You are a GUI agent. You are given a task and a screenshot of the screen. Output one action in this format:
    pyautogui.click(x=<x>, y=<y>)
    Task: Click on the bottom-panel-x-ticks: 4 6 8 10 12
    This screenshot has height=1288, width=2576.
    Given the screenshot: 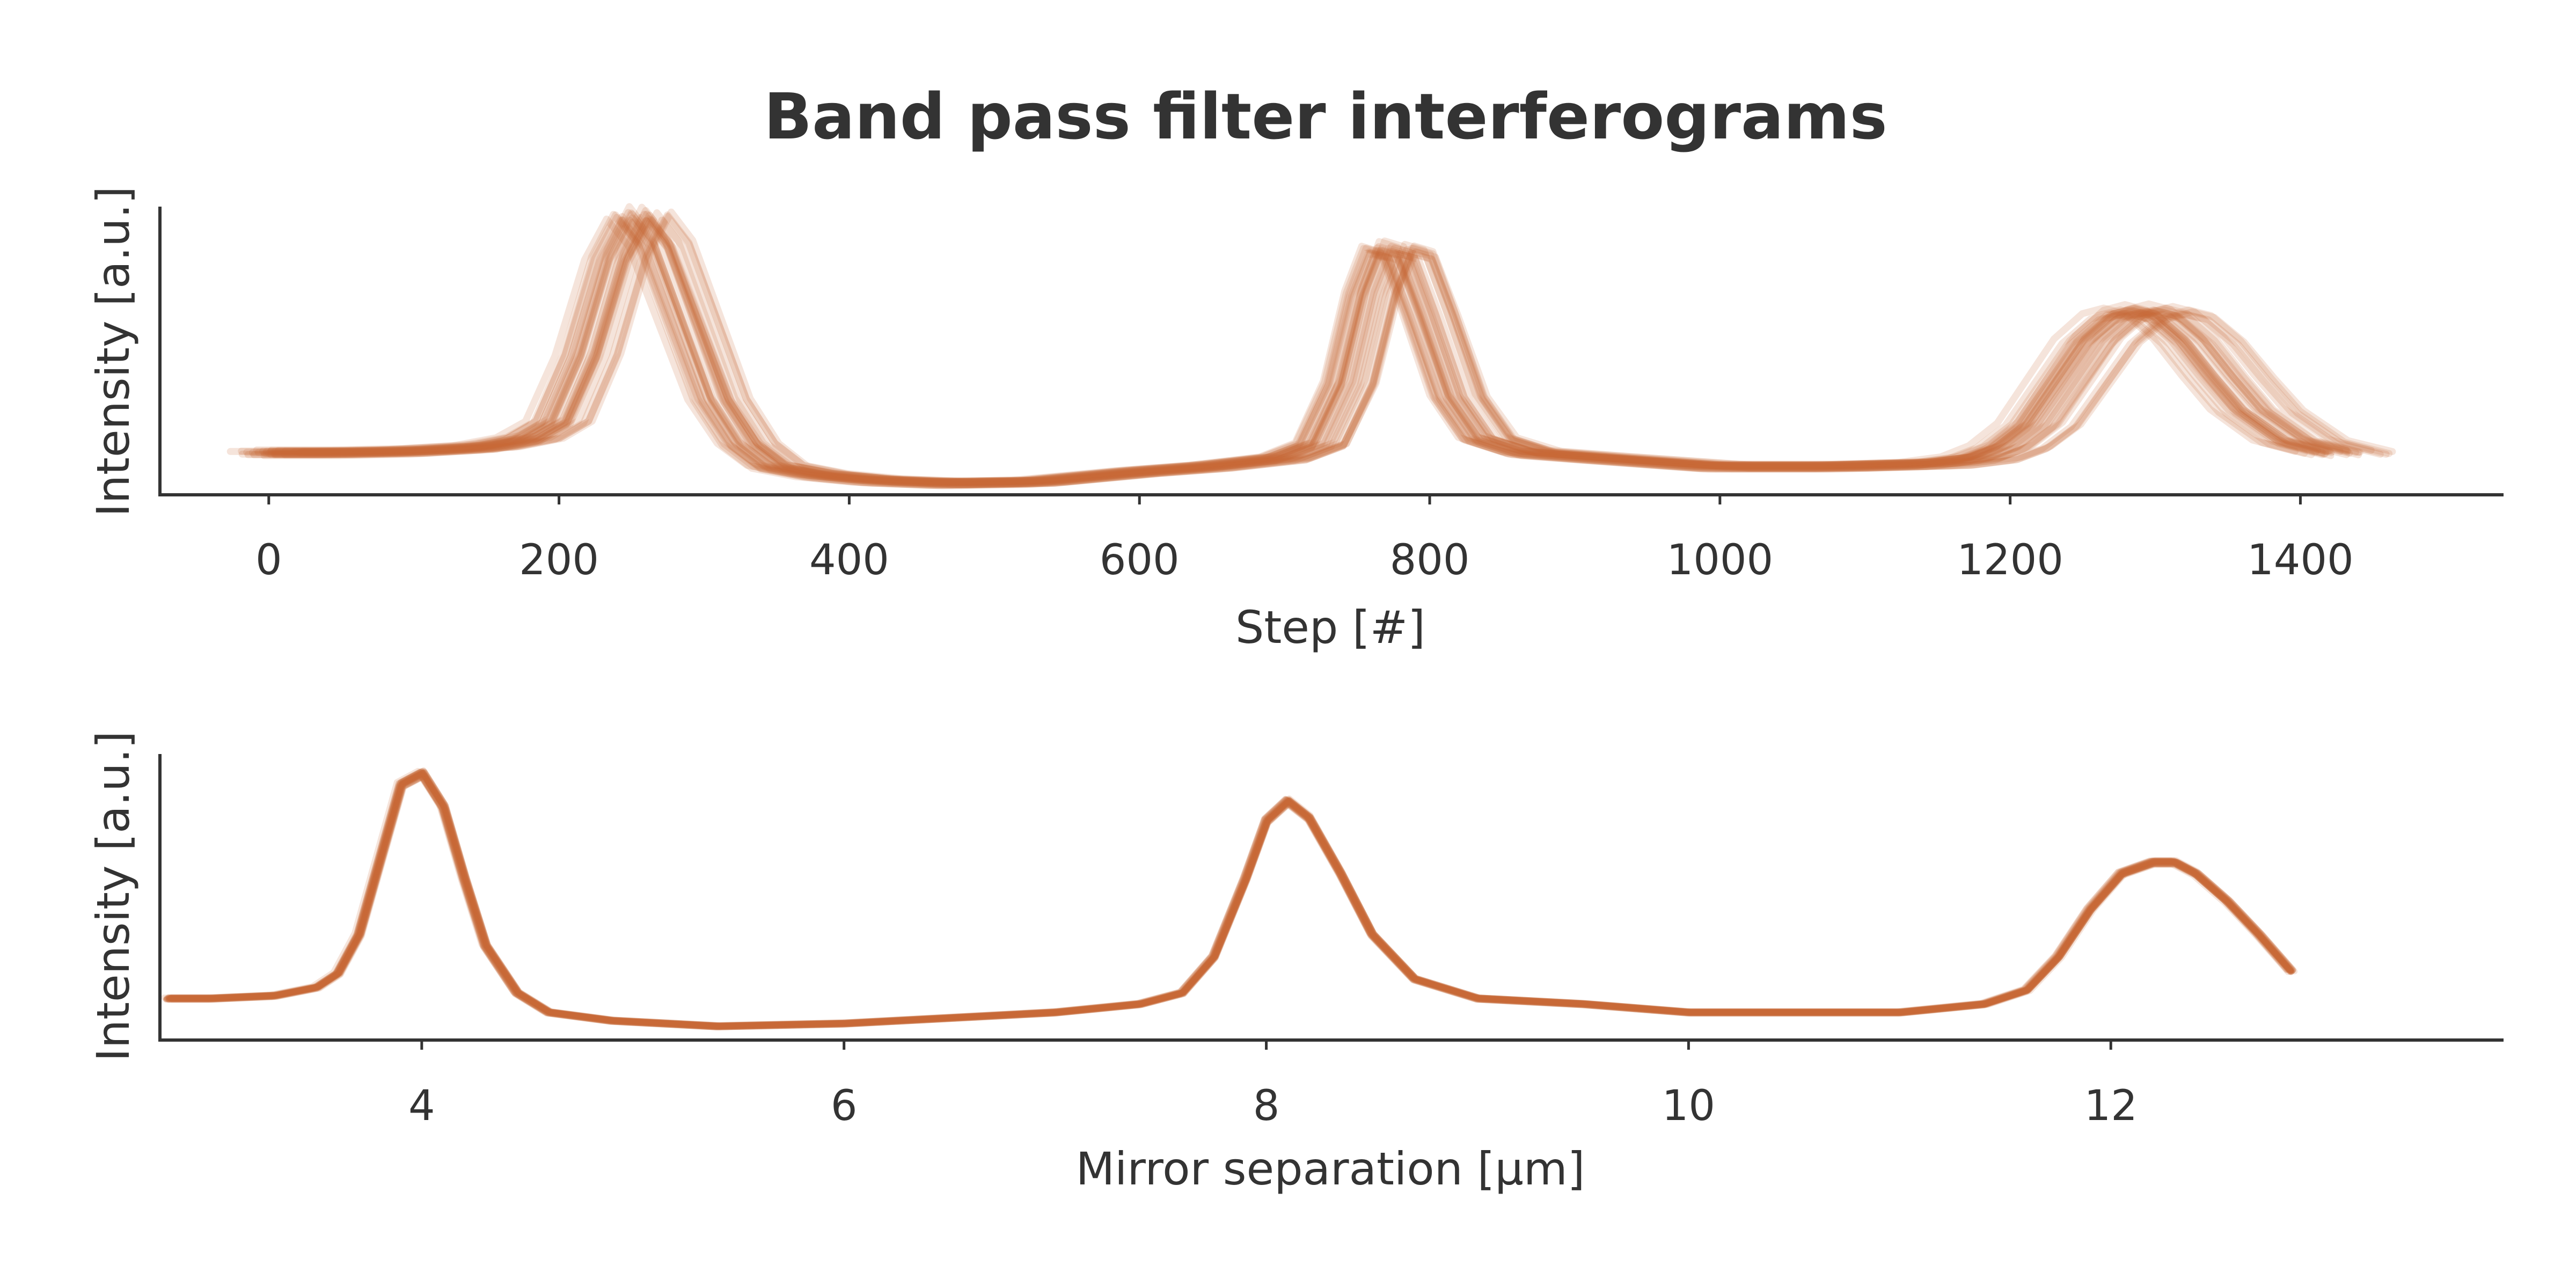 What is the action you would take?
    pyautogui.click(x=1273, y=1085)
    